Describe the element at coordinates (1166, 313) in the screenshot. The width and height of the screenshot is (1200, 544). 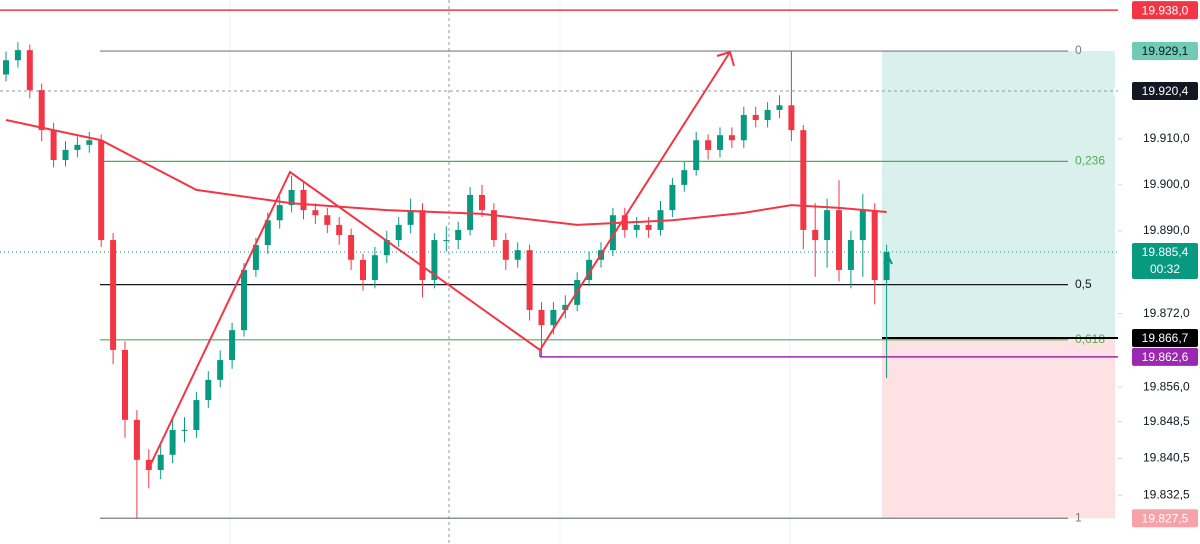
I see `y-tick-label: 19.872,0` at that location.